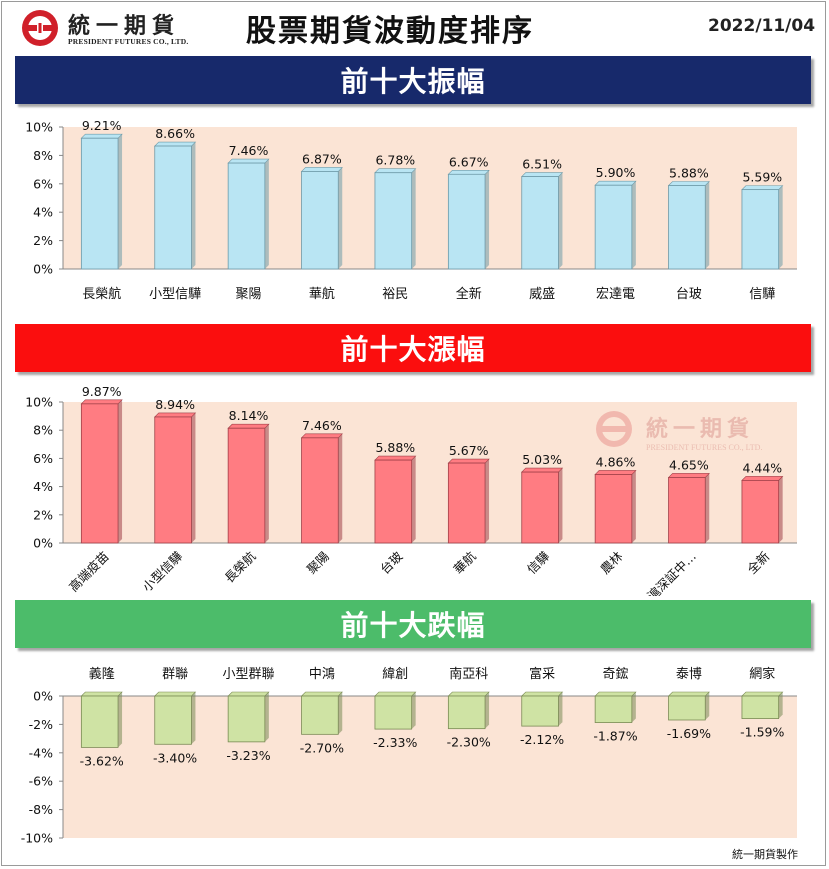  I want to click on y-tick-label: 4%, so click(43, 212).